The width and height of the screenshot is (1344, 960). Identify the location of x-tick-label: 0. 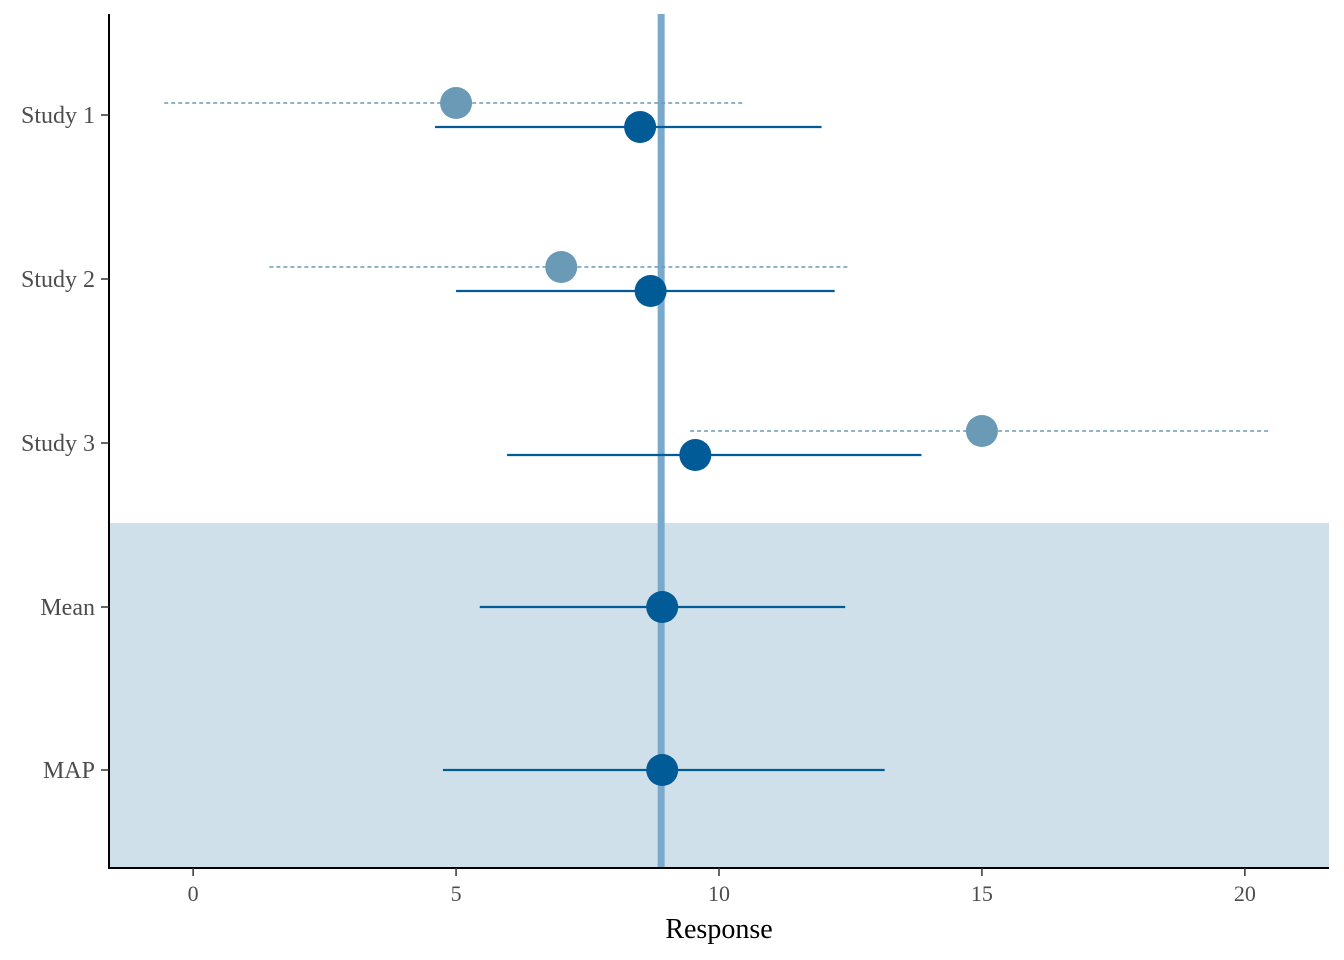
(193, 893).